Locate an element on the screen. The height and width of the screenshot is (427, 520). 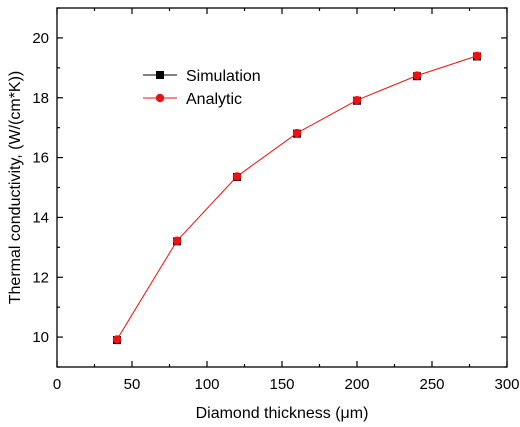
y-tick-label: 12 is located at coordinates (40, 277).